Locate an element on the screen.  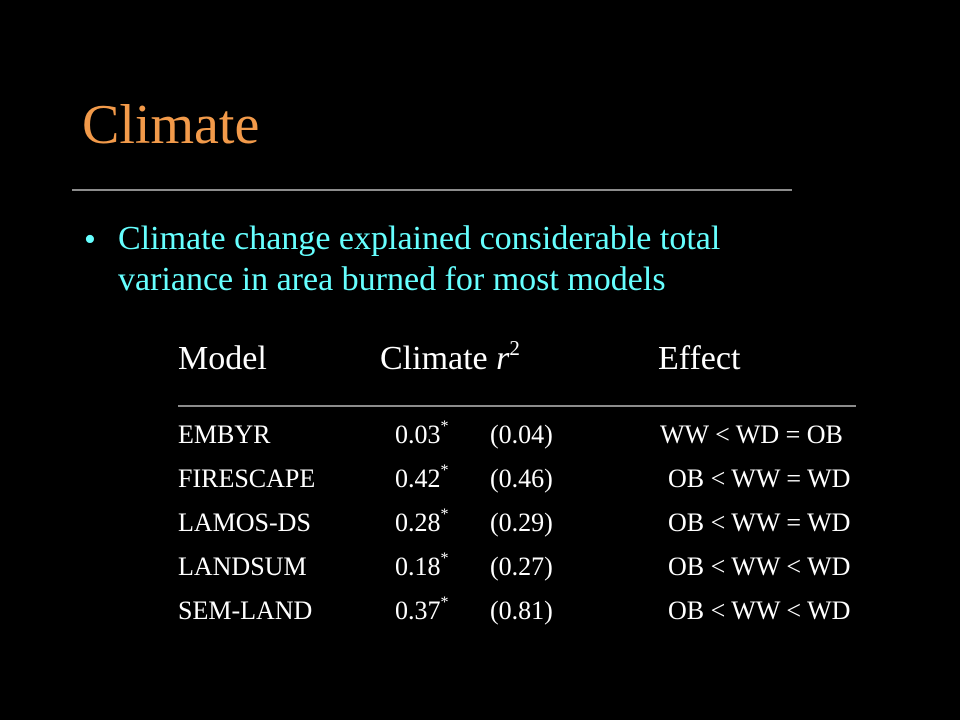
table-row: SEM-LAND 0.37* (0.81) OB < WW < WD is located at coordinates (480, 615).